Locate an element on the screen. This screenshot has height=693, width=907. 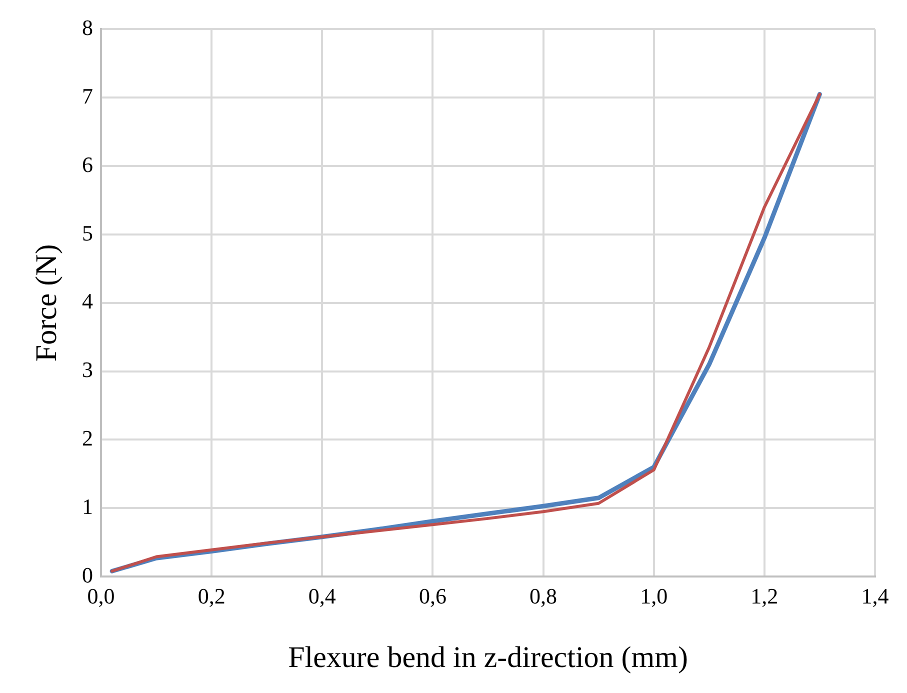
x-axis-title: Flexure bend in z-direction (mm) is located at coordinates (488, 657).